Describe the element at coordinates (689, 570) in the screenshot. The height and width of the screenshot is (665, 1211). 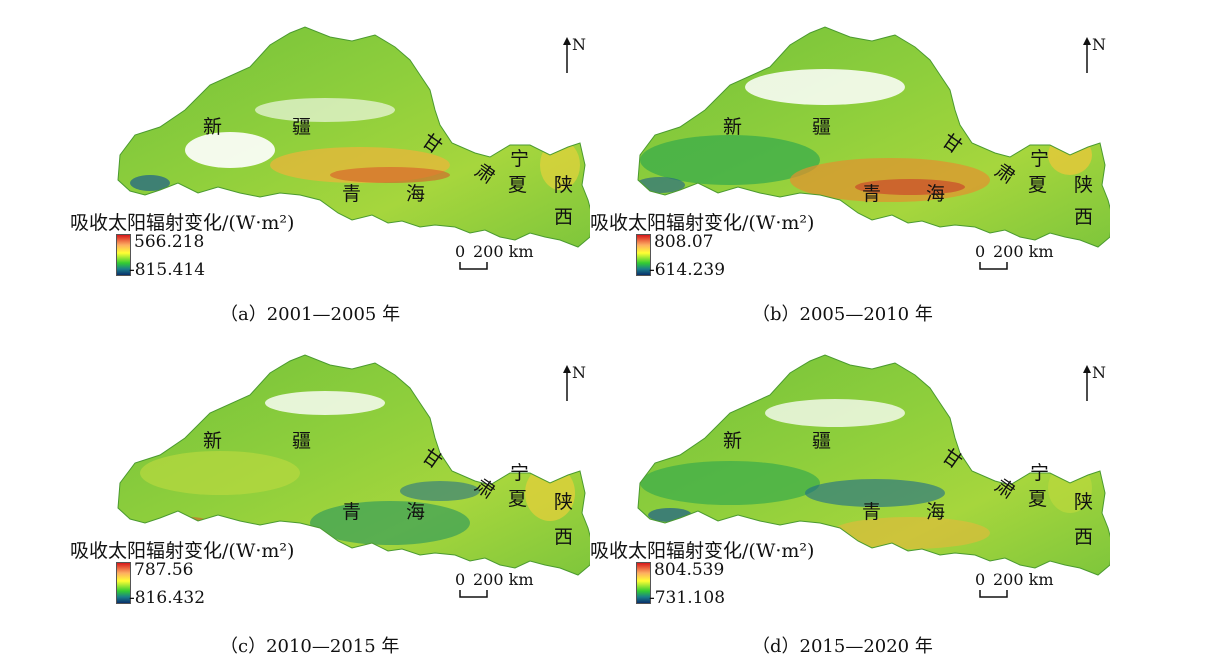
I see `legend-max-value: 804.539` at that location.